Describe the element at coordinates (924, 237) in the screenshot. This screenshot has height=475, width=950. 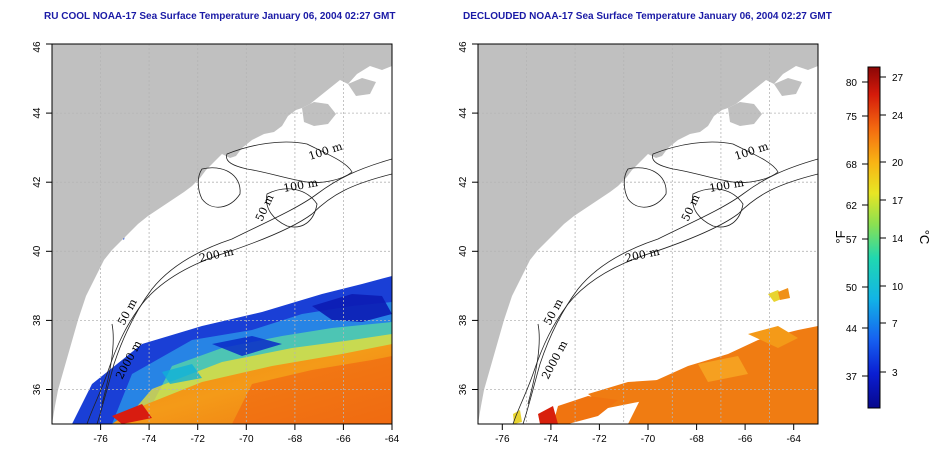
I see `celsius-unit-label: °C` at that location.